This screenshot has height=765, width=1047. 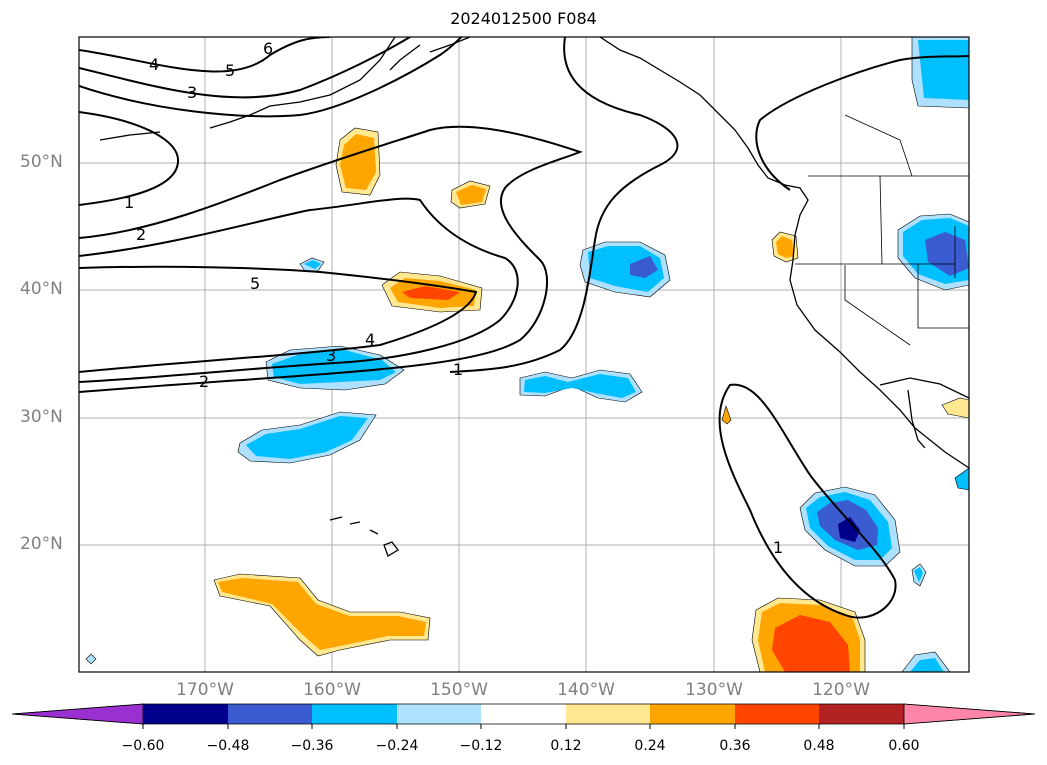 I want to click on lon-label: 120°W, so click(x=841, y=690).